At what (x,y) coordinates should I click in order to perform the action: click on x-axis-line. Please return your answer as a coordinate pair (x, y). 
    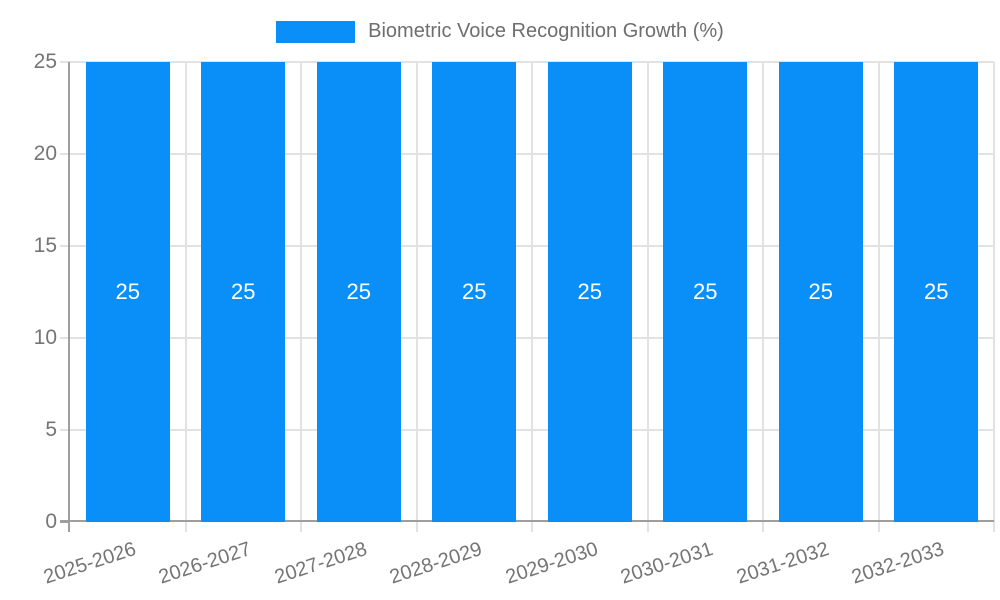
    Looking at the image, I should click on (527, 521).